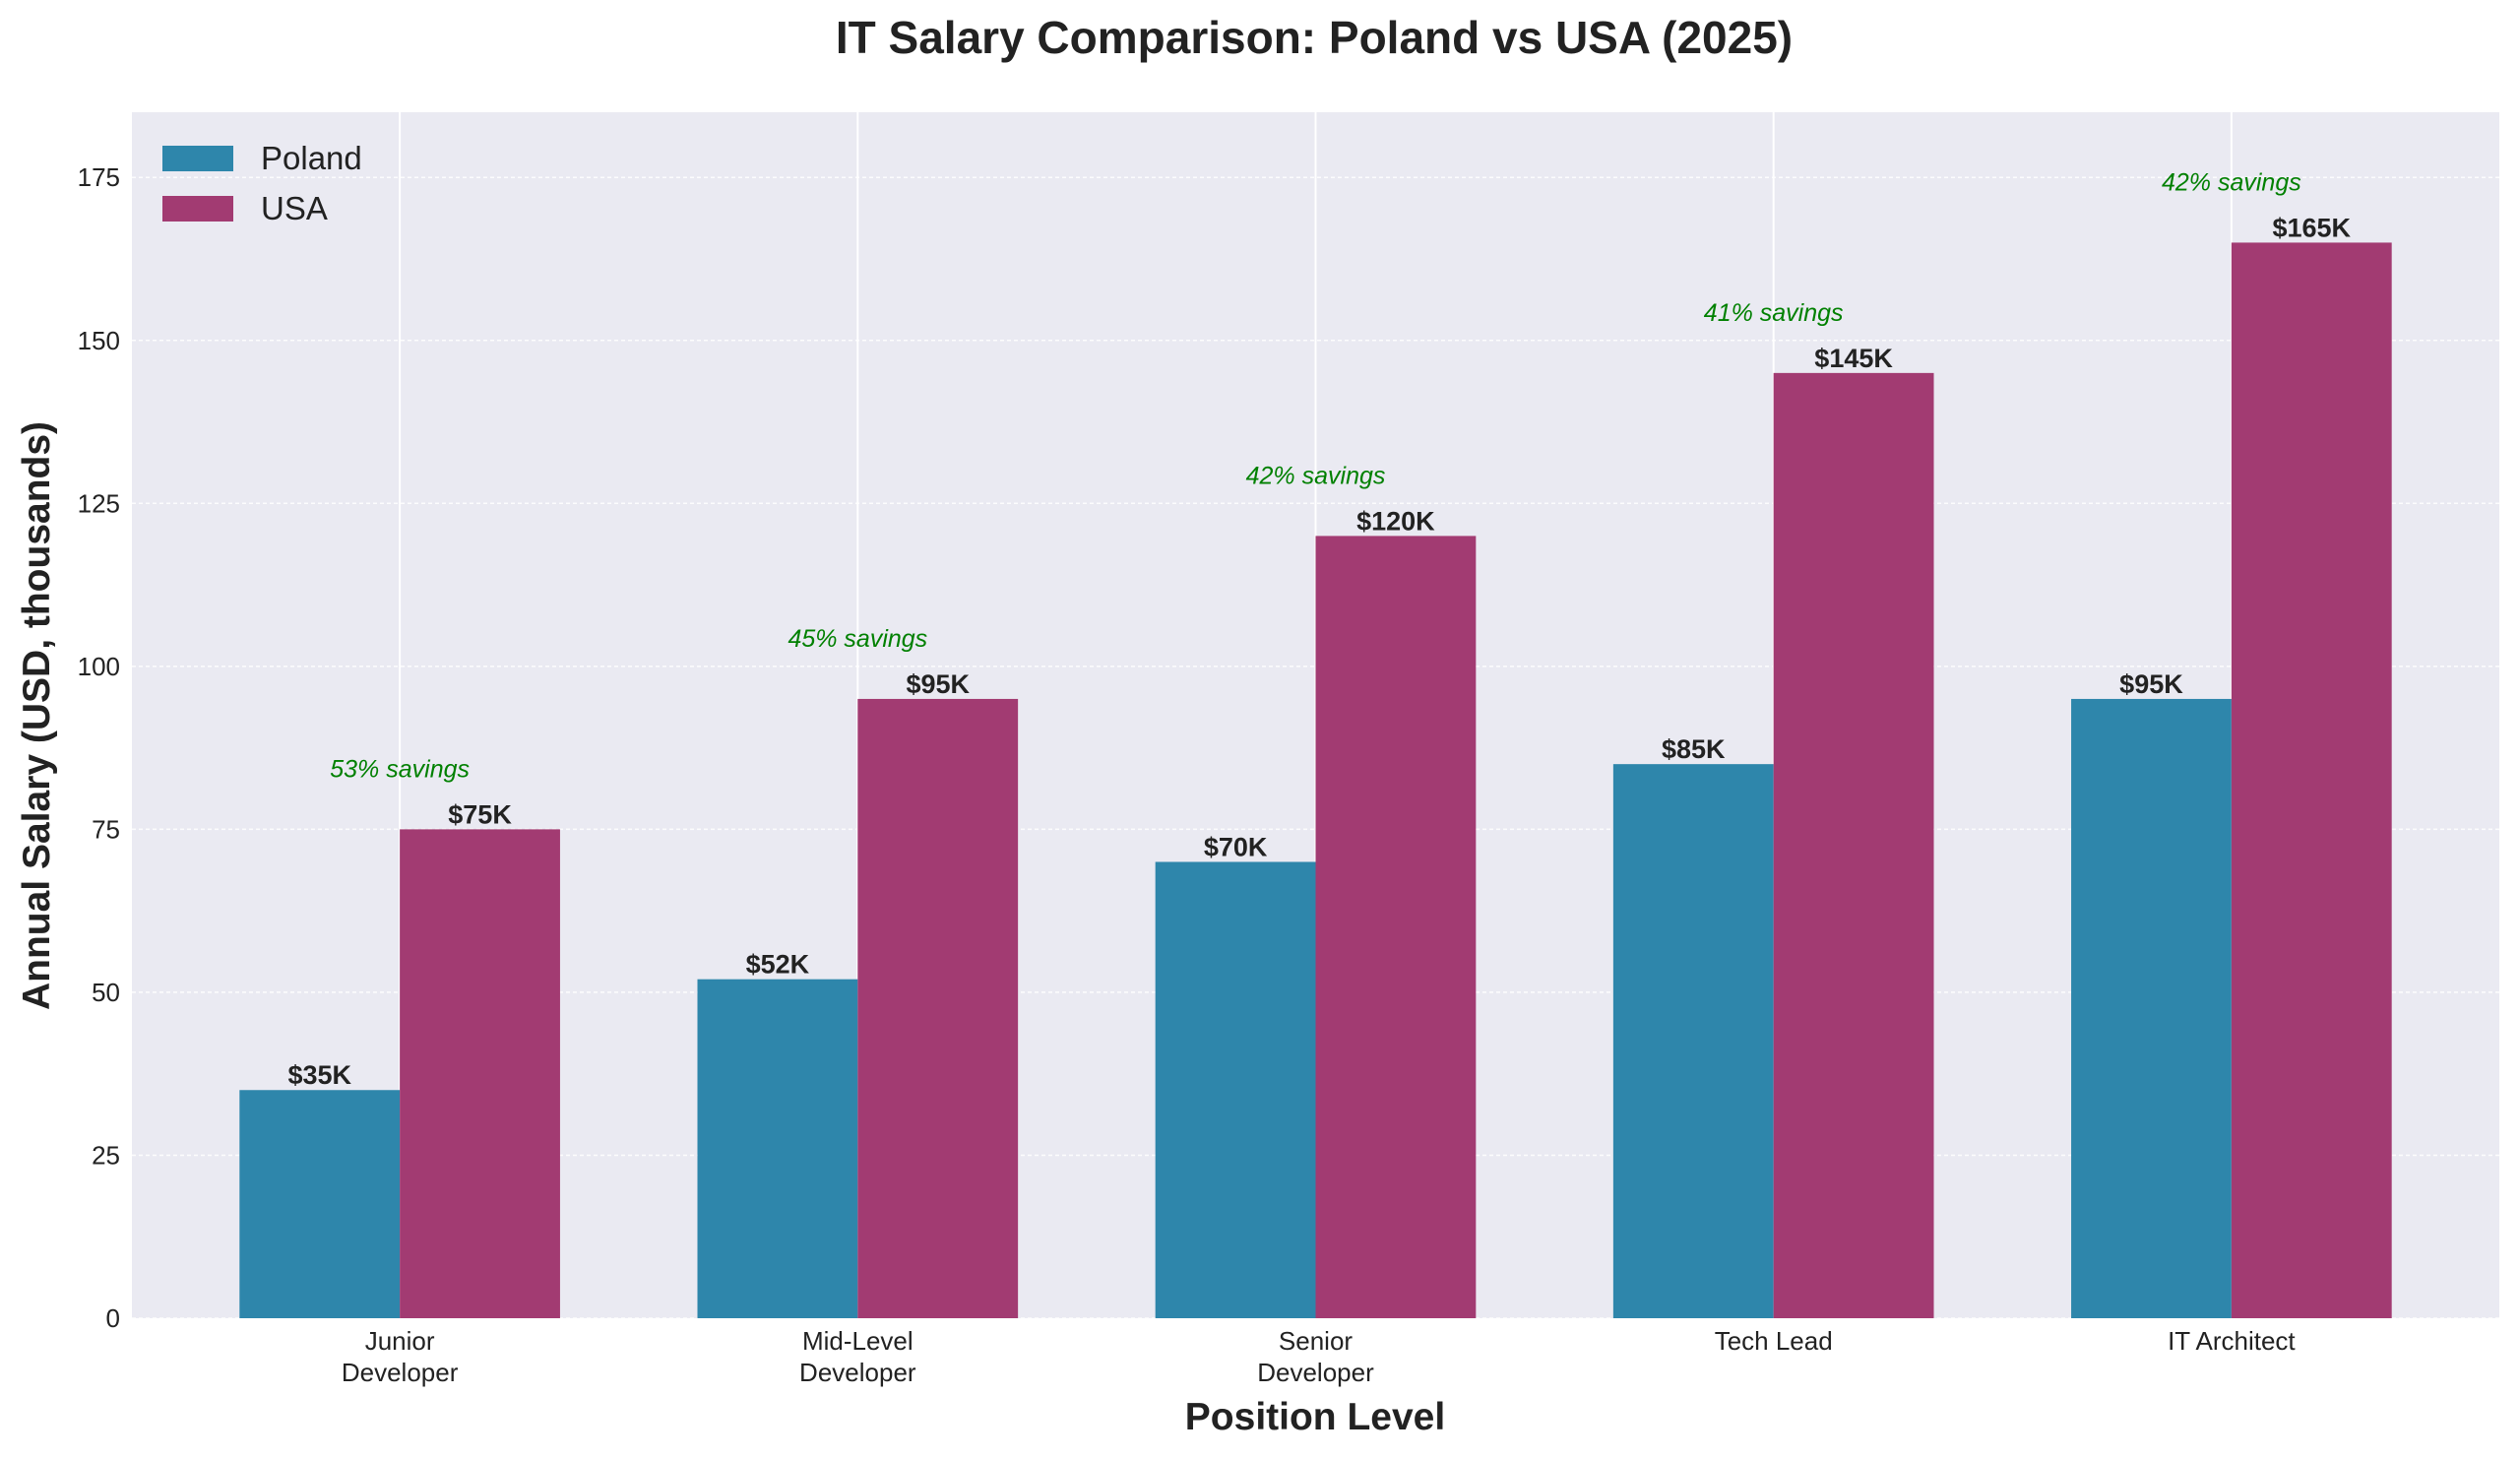 The width and height of the screenshot is (2520, 1459). Describe the element at coordinates (99, 340) in the screenshot. I see `y-tick-label: 150` at that location.